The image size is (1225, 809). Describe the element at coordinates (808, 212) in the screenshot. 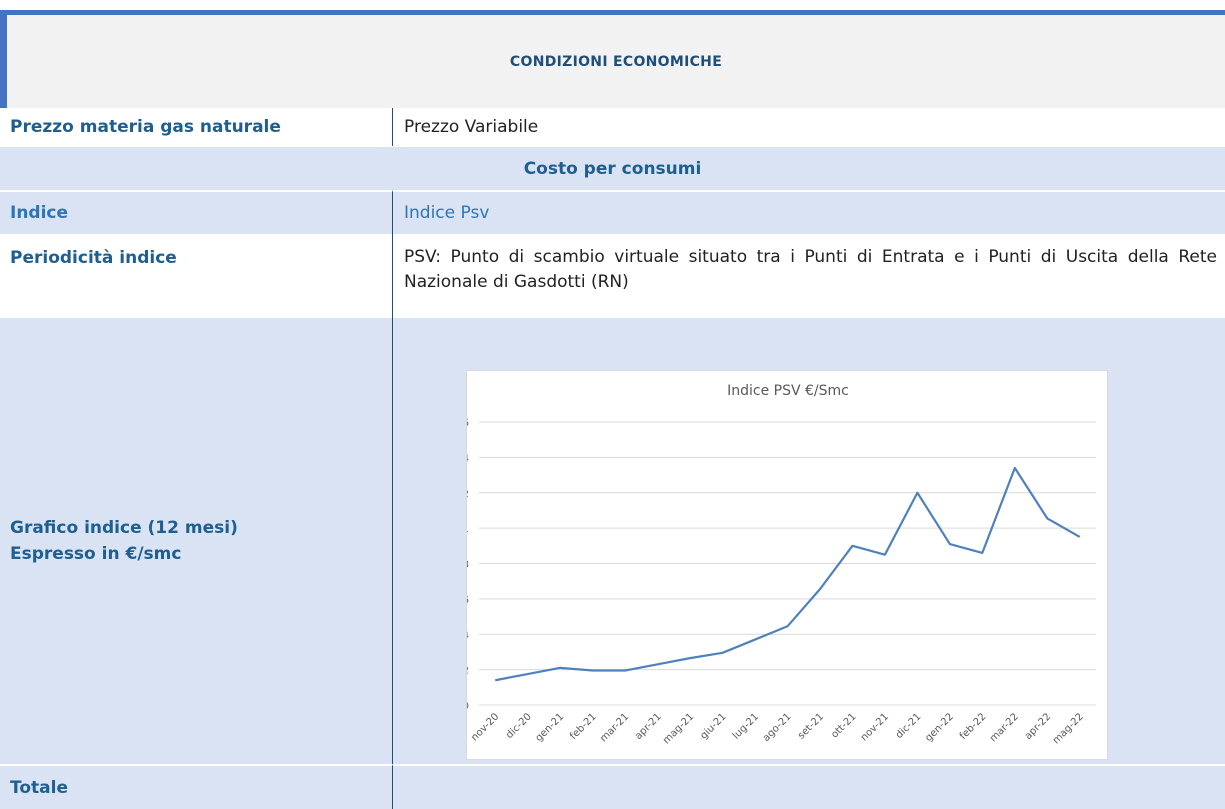

I see `row-value: Indice Psv` at that location.